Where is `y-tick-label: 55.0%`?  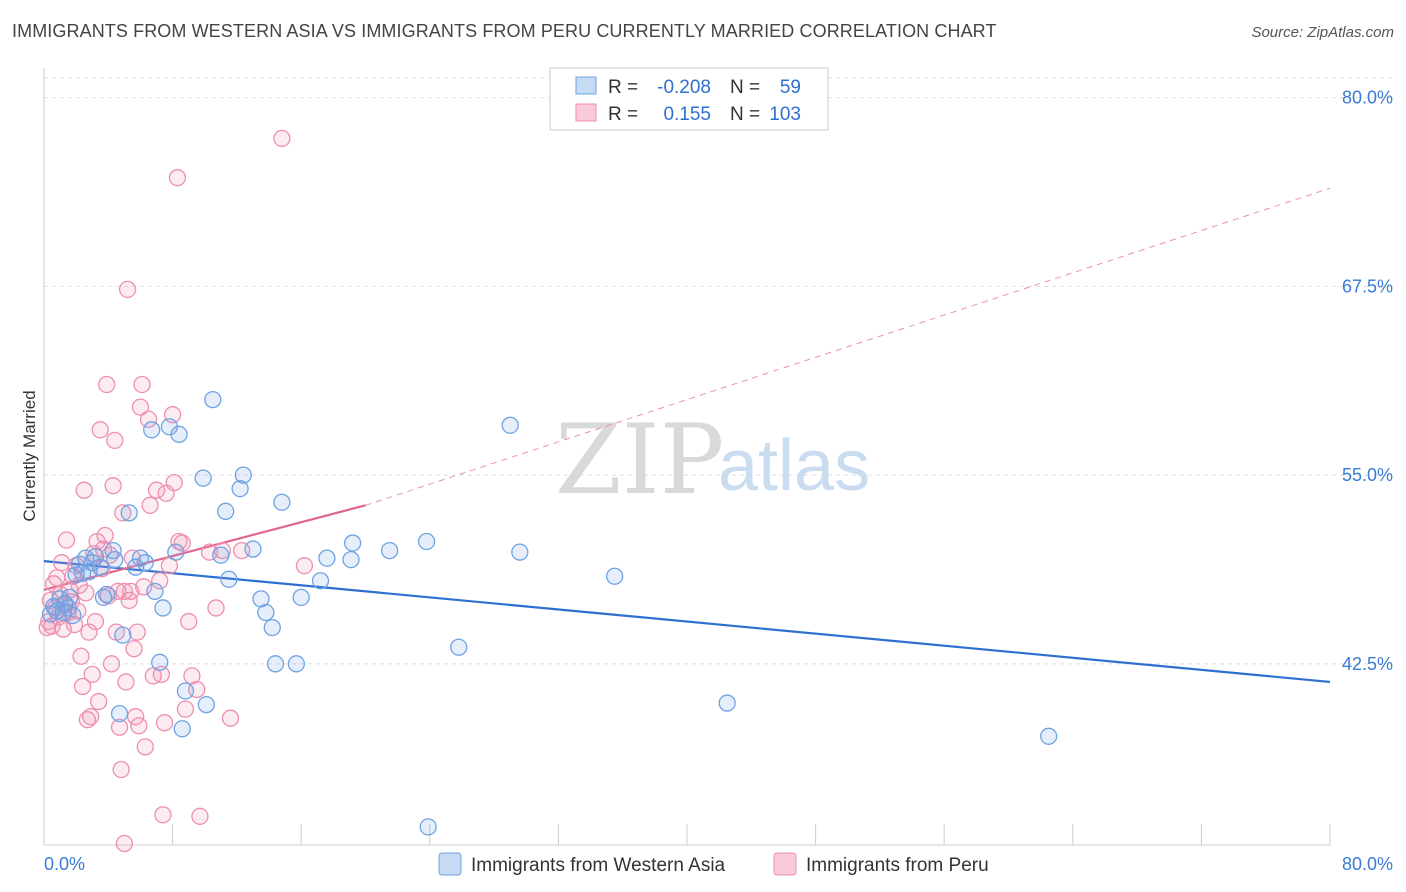 y-tick-label: 55.0% is located at coordinates (1367, 475).